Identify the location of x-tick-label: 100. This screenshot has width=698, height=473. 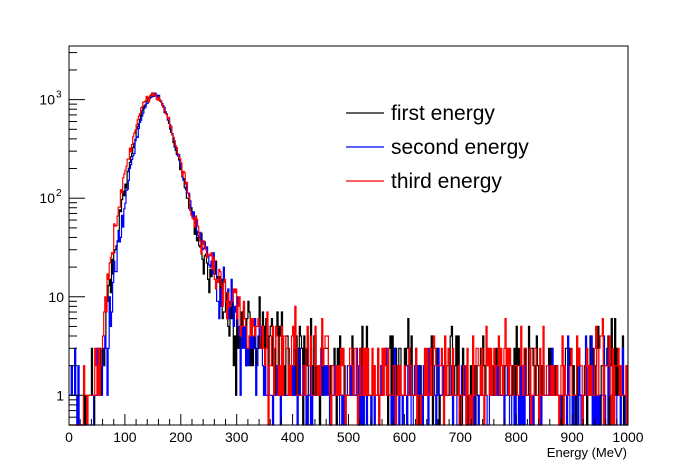
(125, 437).